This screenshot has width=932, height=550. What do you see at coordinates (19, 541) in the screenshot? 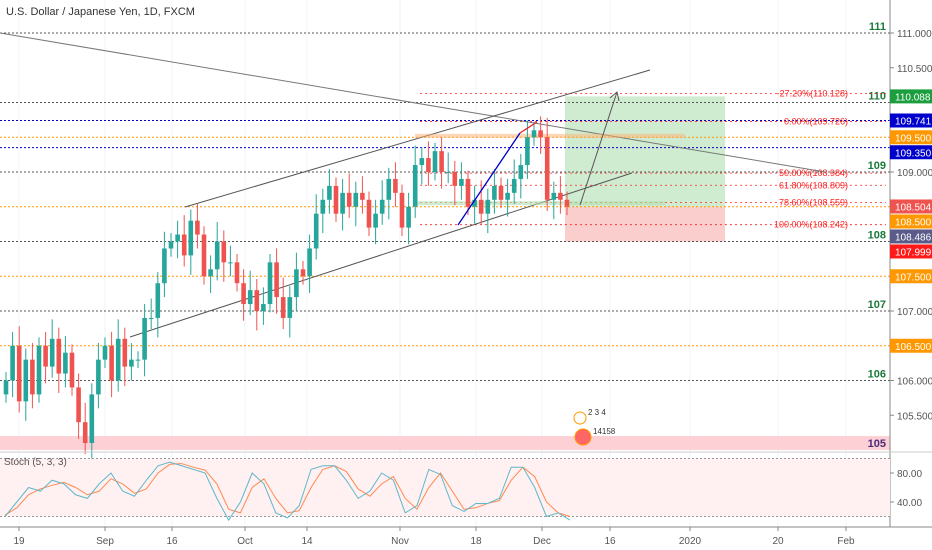
I see `date-tick-label: 19` at bounding box center [19, 541].